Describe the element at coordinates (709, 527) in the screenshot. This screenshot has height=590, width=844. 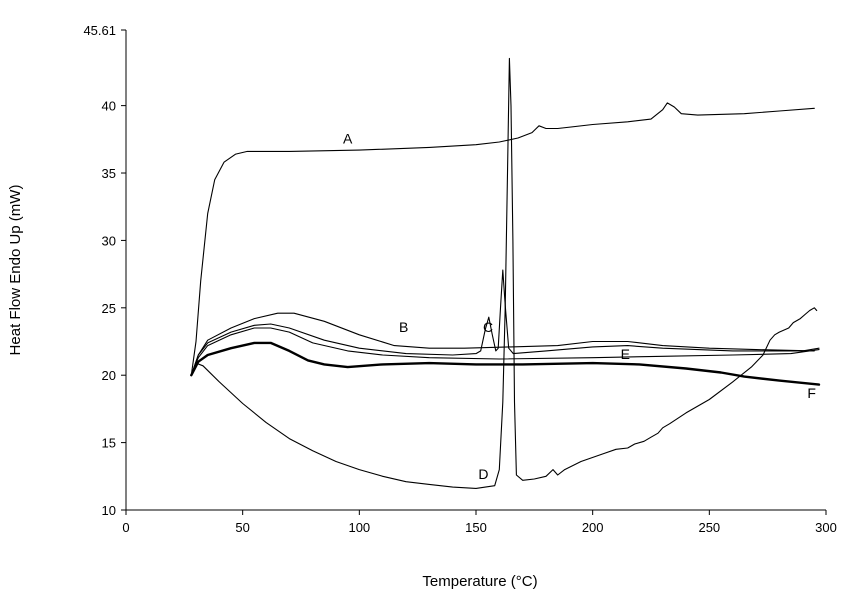
I see `x-tick-label: 250` at that location.